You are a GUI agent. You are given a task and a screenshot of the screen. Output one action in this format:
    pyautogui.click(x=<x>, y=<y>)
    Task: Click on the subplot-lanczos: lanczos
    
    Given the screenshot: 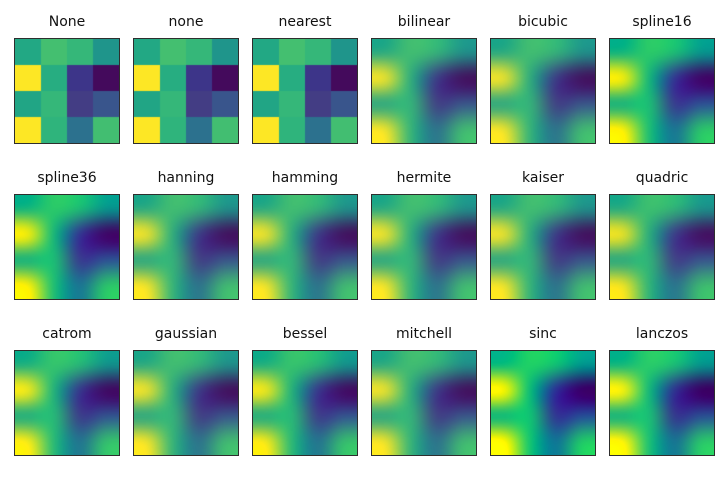 What is the action you would take?
    pyautogui.click(x=662, y=390)
    